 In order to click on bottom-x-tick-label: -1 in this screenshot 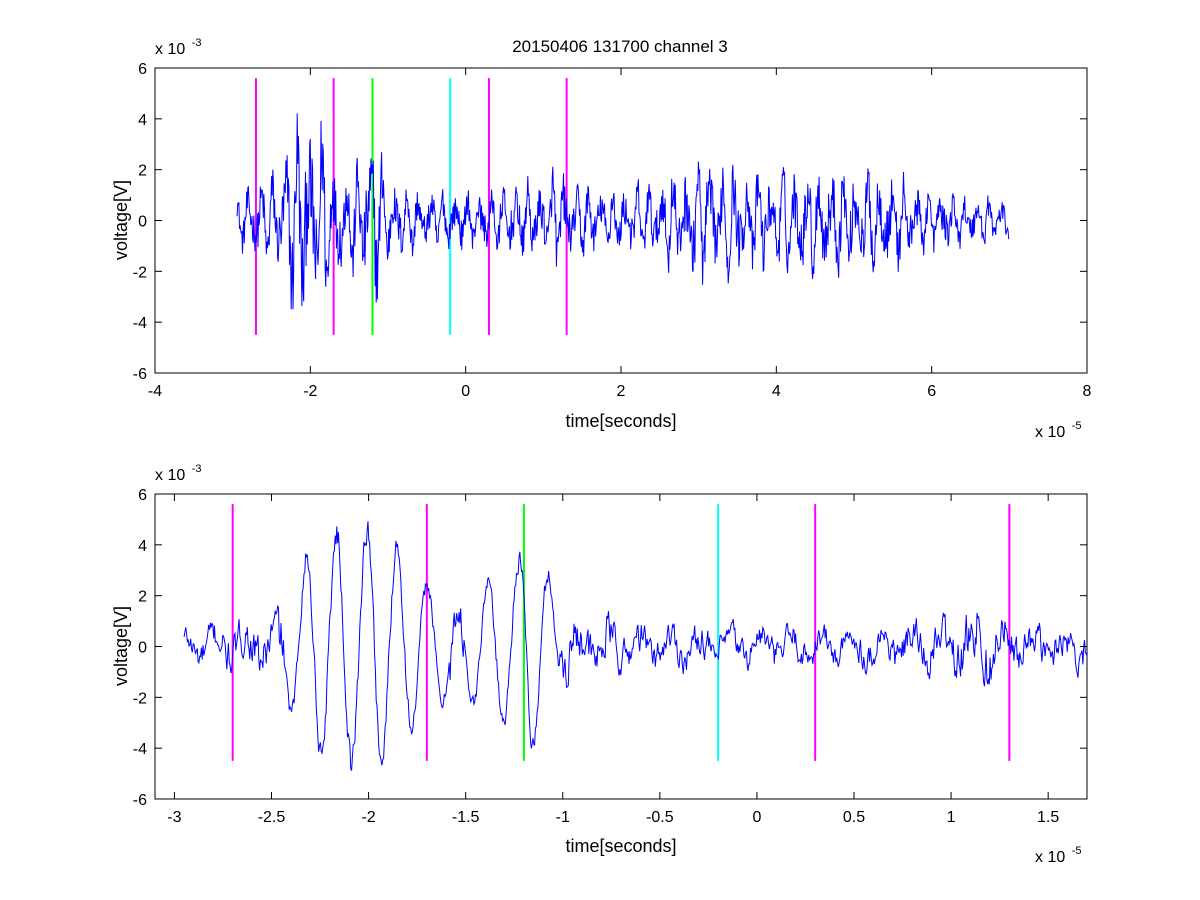, I will do `click(563, 817)`.